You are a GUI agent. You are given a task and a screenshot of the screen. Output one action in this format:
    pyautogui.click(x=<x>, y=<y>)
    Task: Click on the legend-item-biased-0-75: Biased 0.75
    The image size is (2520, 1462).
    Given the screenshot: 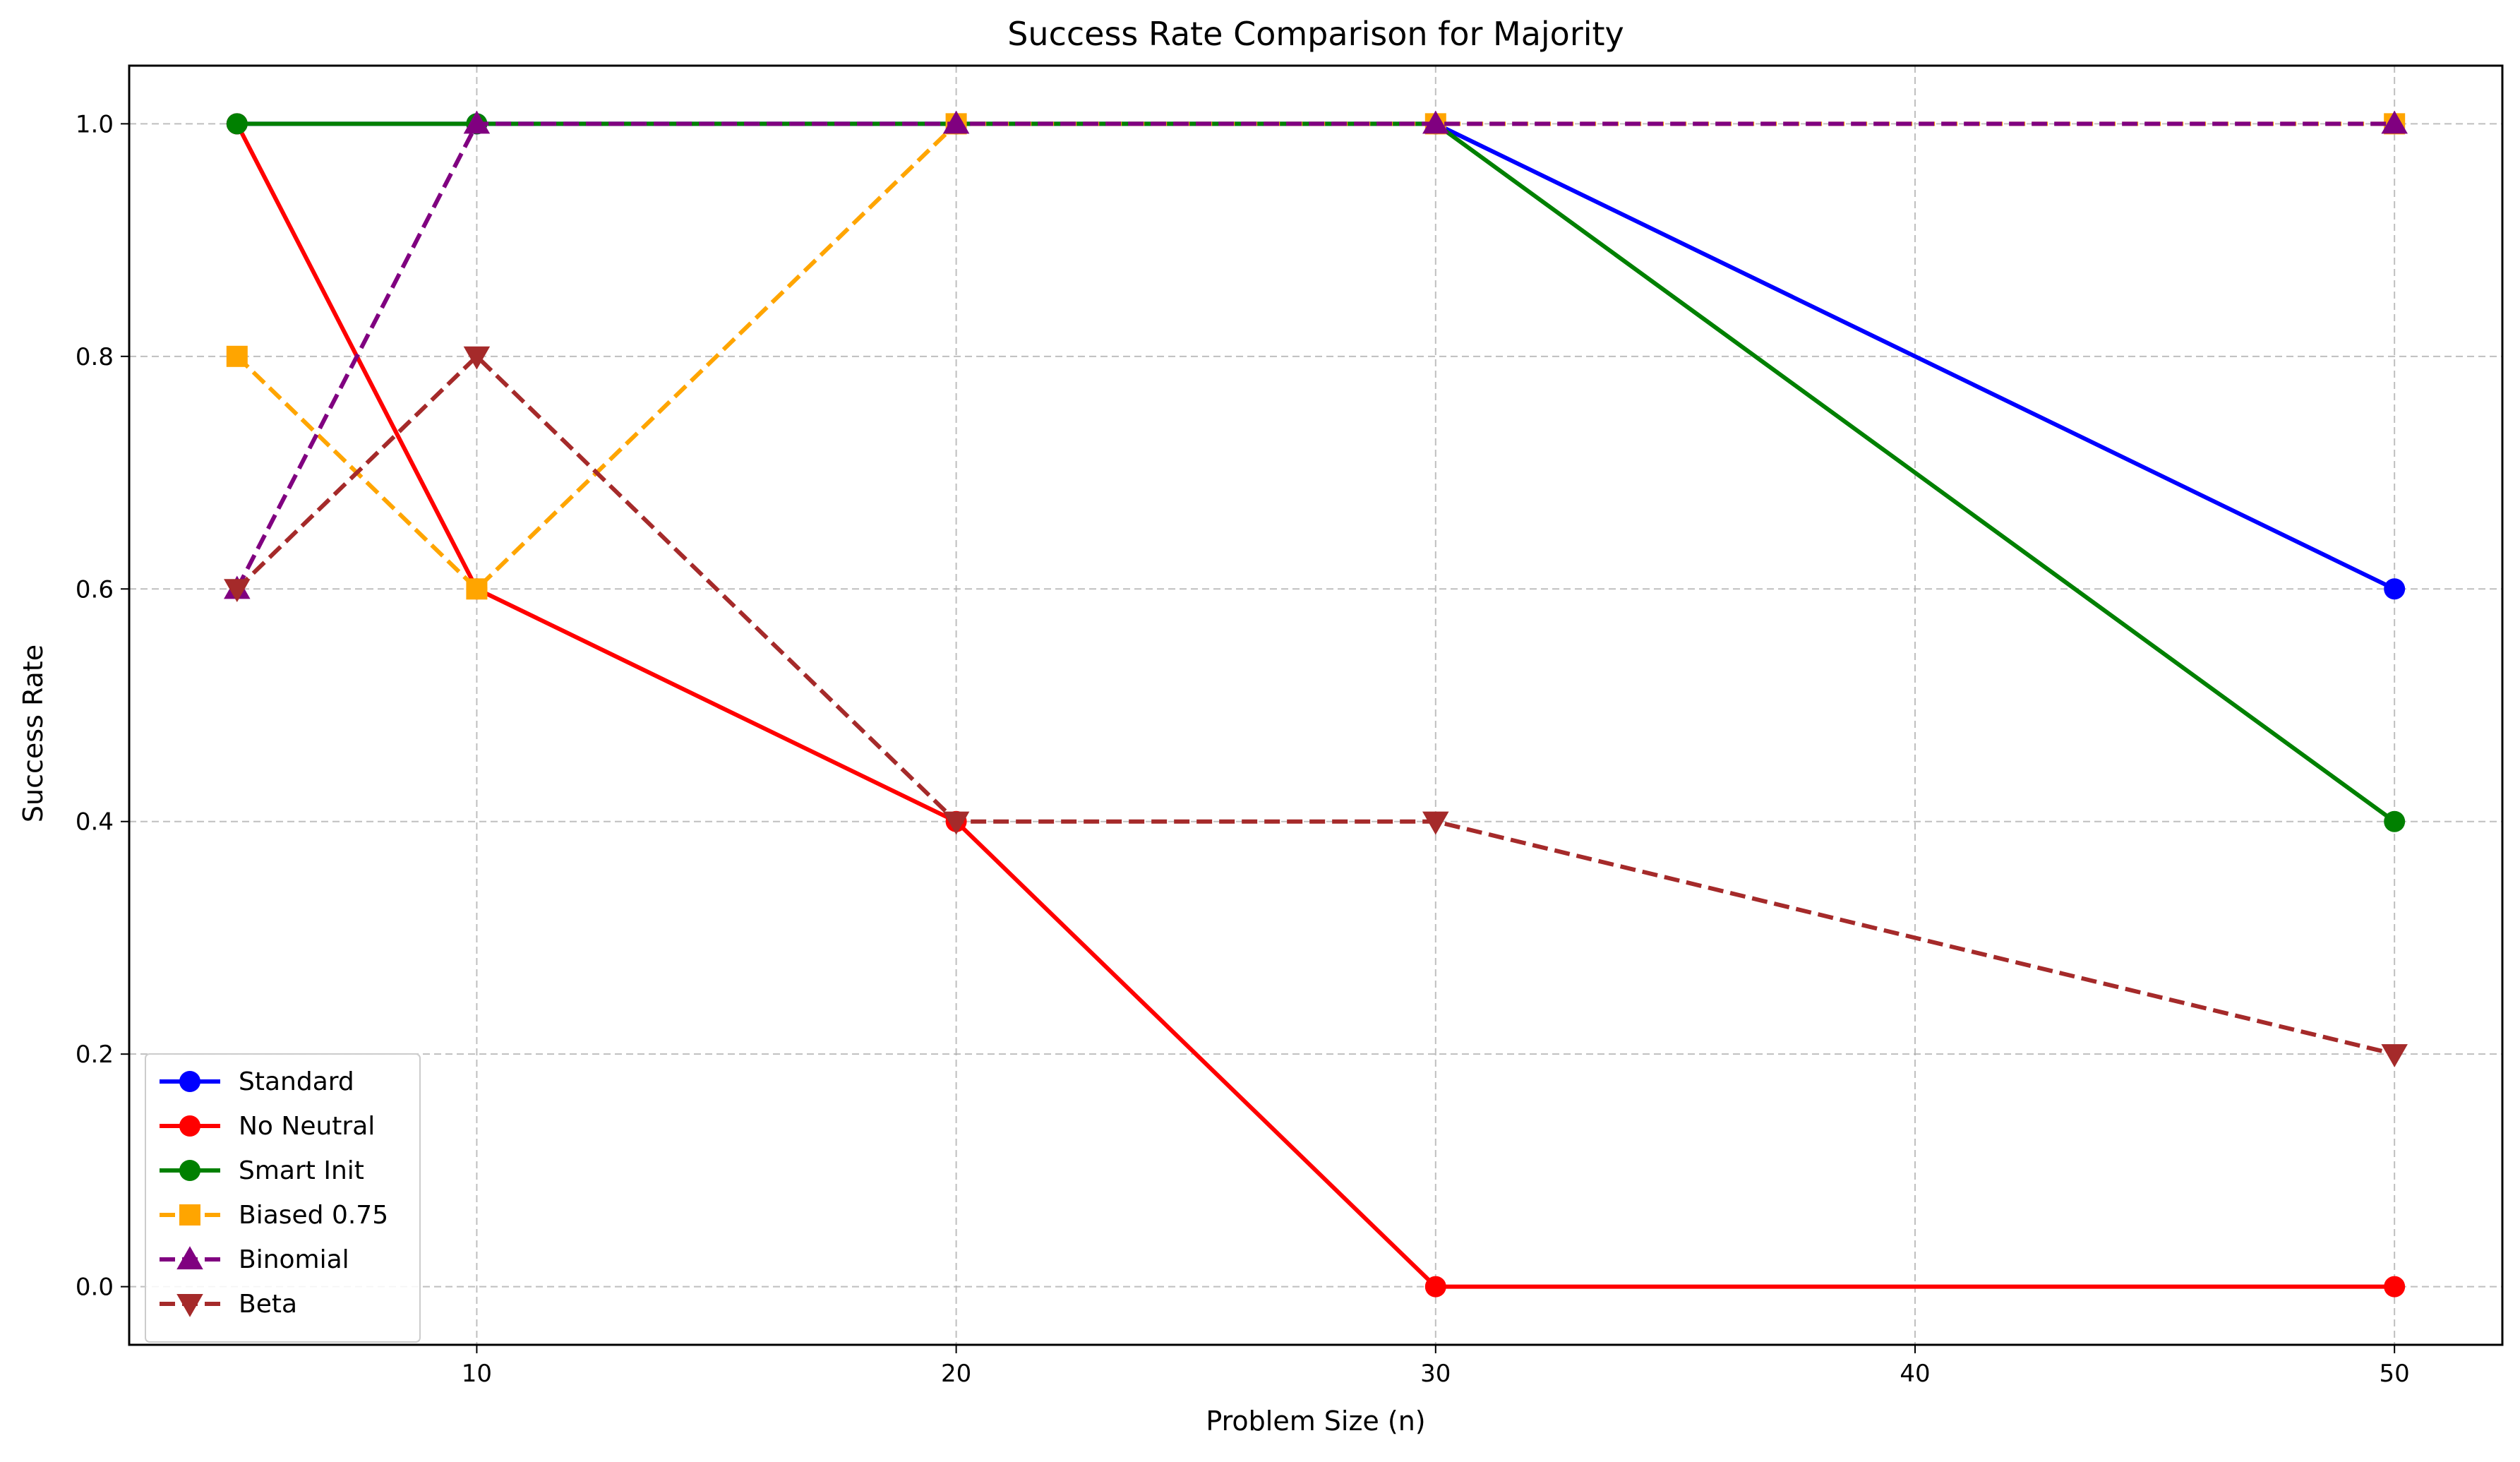 What is the action you would take?
    pyautogui.click(x=274, y=1215)
    